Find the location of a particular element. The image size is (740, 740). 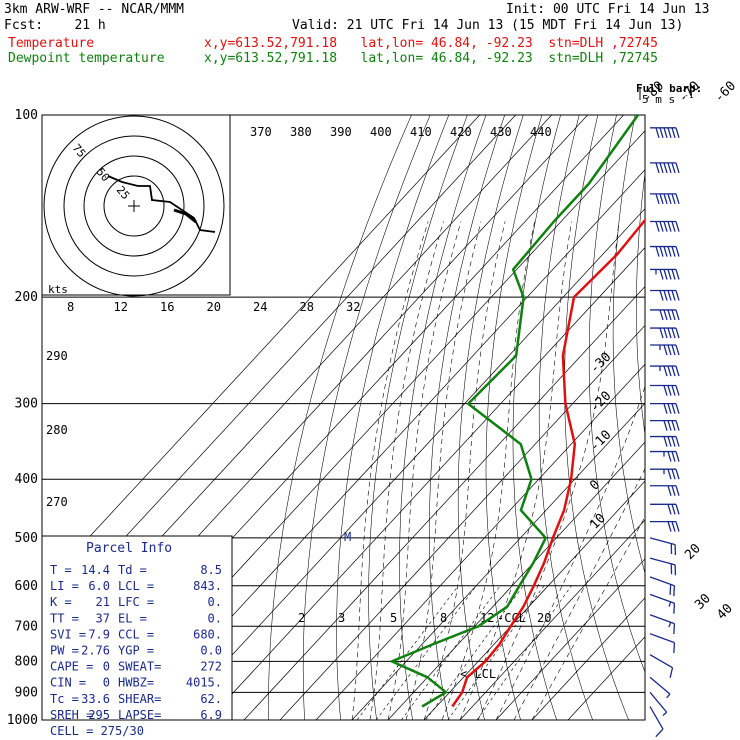

full-barb-unit: -1 is located at coordinates (689, 95).